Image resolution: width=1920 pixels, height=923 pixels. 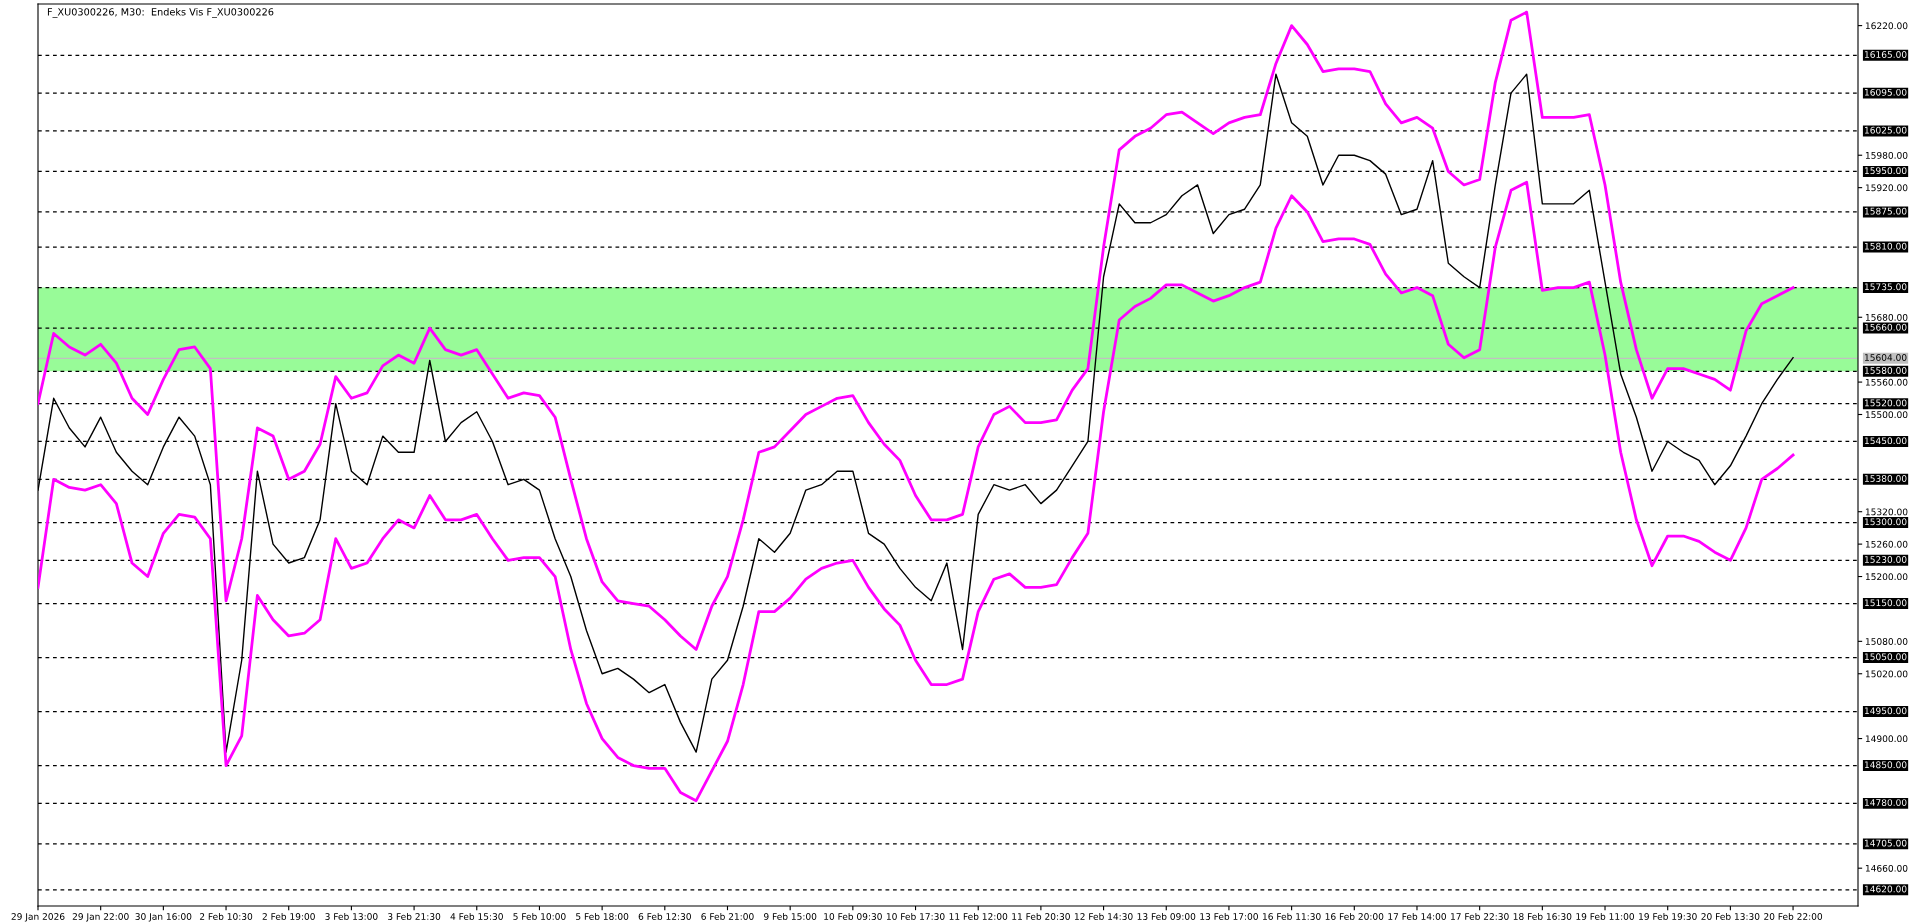 What do you see at coordinates (1885, 889) in the screenshot?
I see `ref-line-label: 14620.00` at bounding box center [1885, 889].